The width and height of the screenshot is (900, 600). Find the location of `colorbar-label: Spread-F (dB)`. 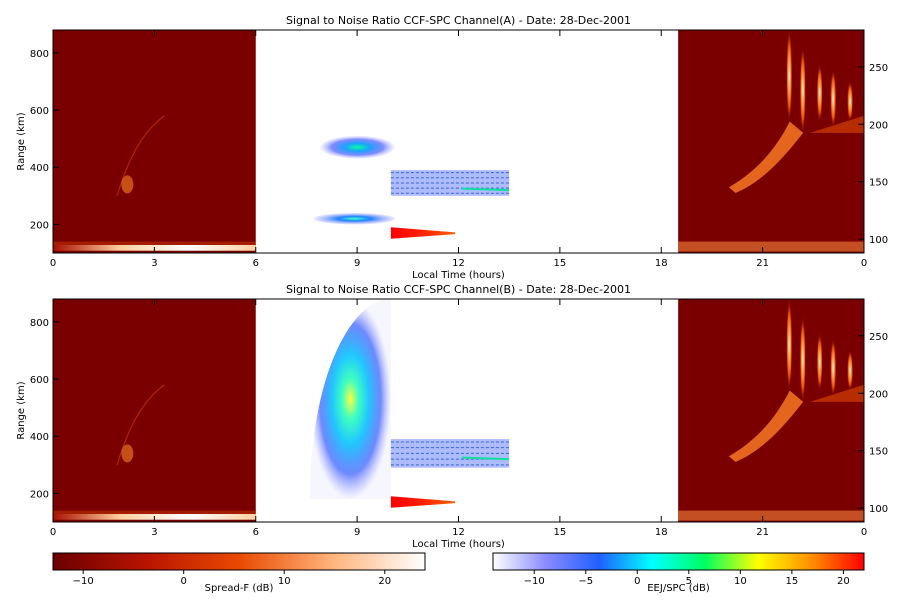

colorbar-label: Spread-F (dB) is located at coordinates (239, 588).